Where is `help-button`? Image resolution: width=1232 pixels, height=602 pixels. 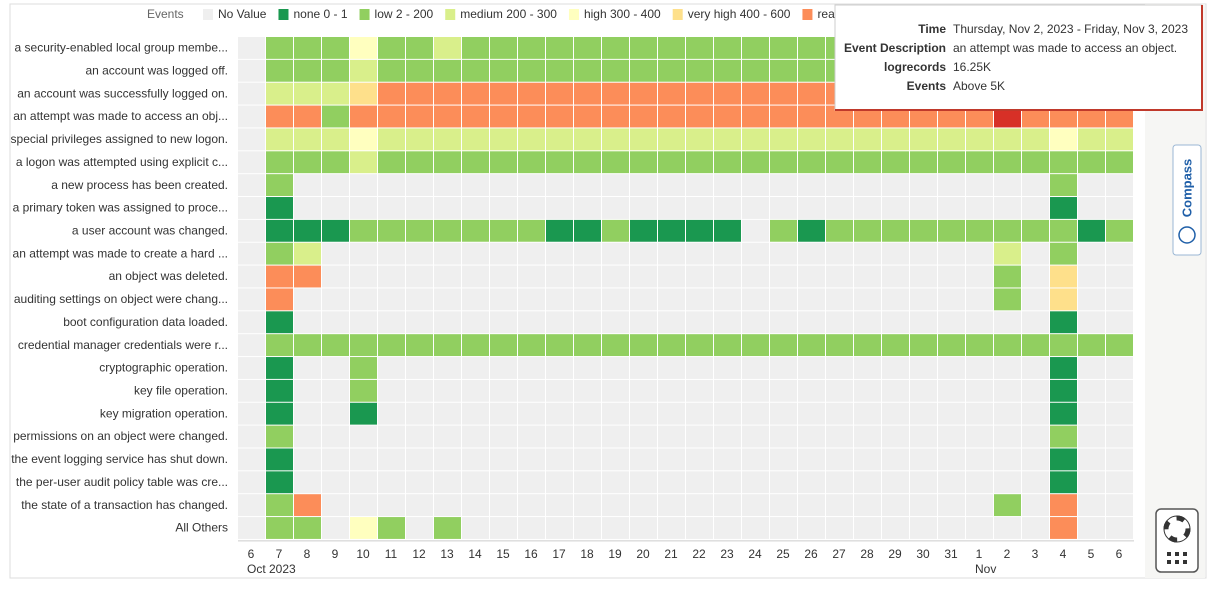 help-button is located at coordinates (1177, 540).